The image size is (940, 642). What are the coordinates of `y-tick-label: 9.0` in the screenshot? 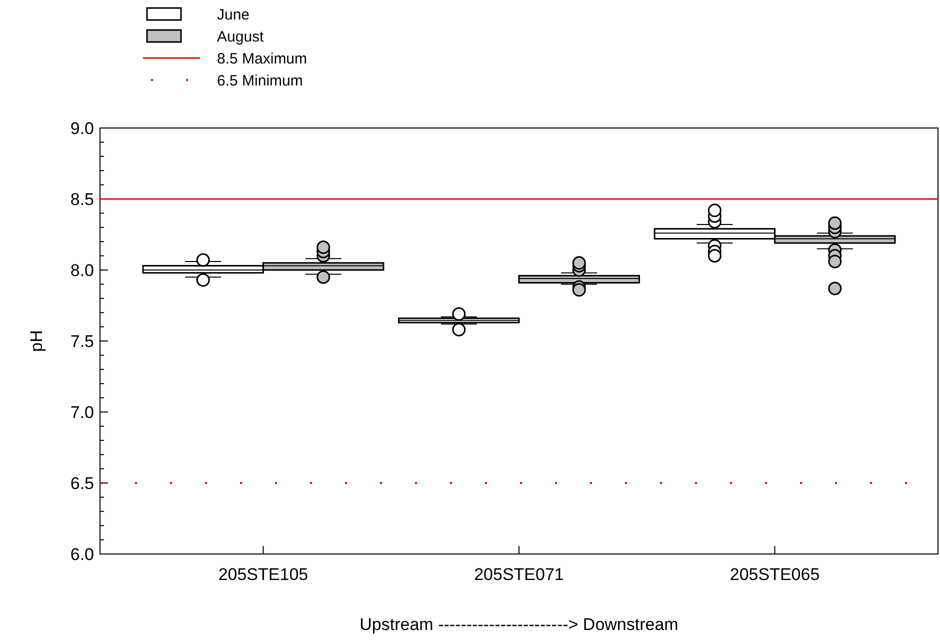 It's located at (82, 128).